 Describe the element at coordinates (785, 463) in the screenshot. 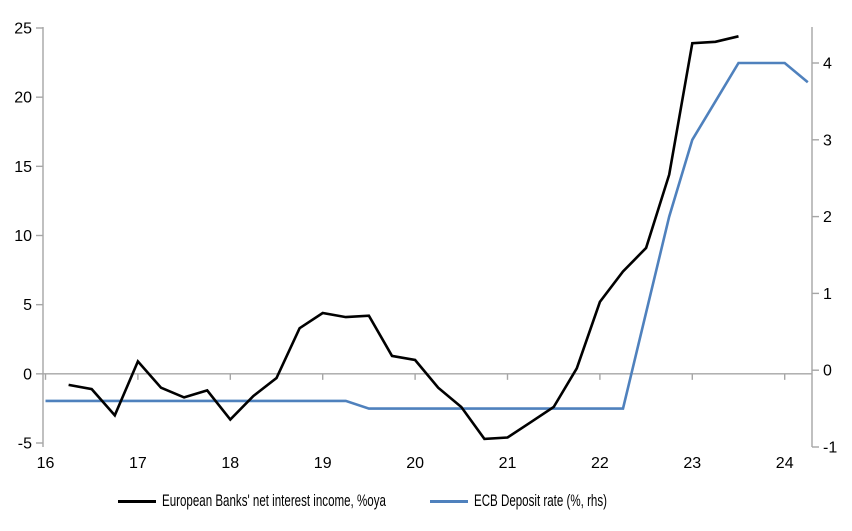

I see `x-tick-label: 24` at that location.